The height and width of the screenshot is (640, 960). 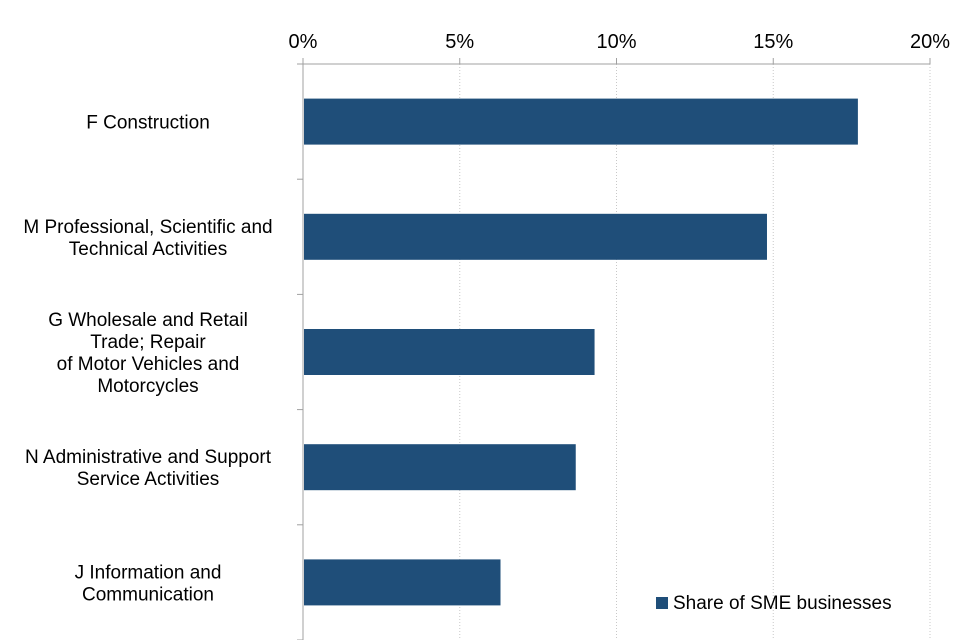 What do you see at coordinates (303, 42) in the screenshot?
I see `x-tick-label: 0%` at bounding box center [303, 42].